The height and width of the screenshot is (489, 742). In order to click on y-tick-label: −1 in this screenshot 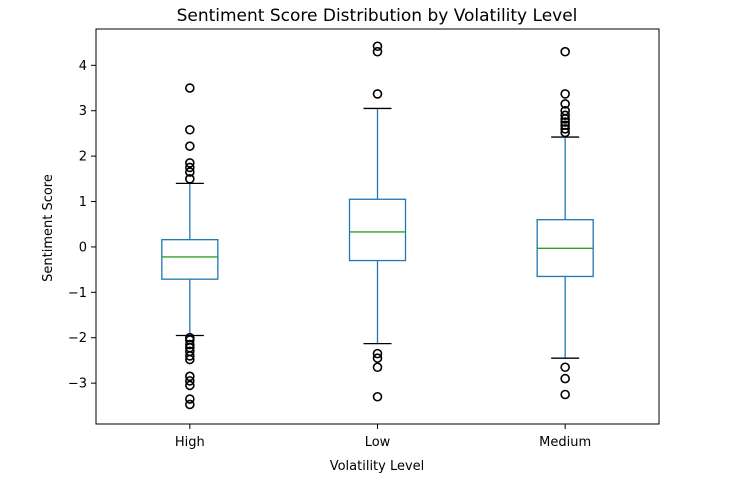, I will do `click(77, 293)`.